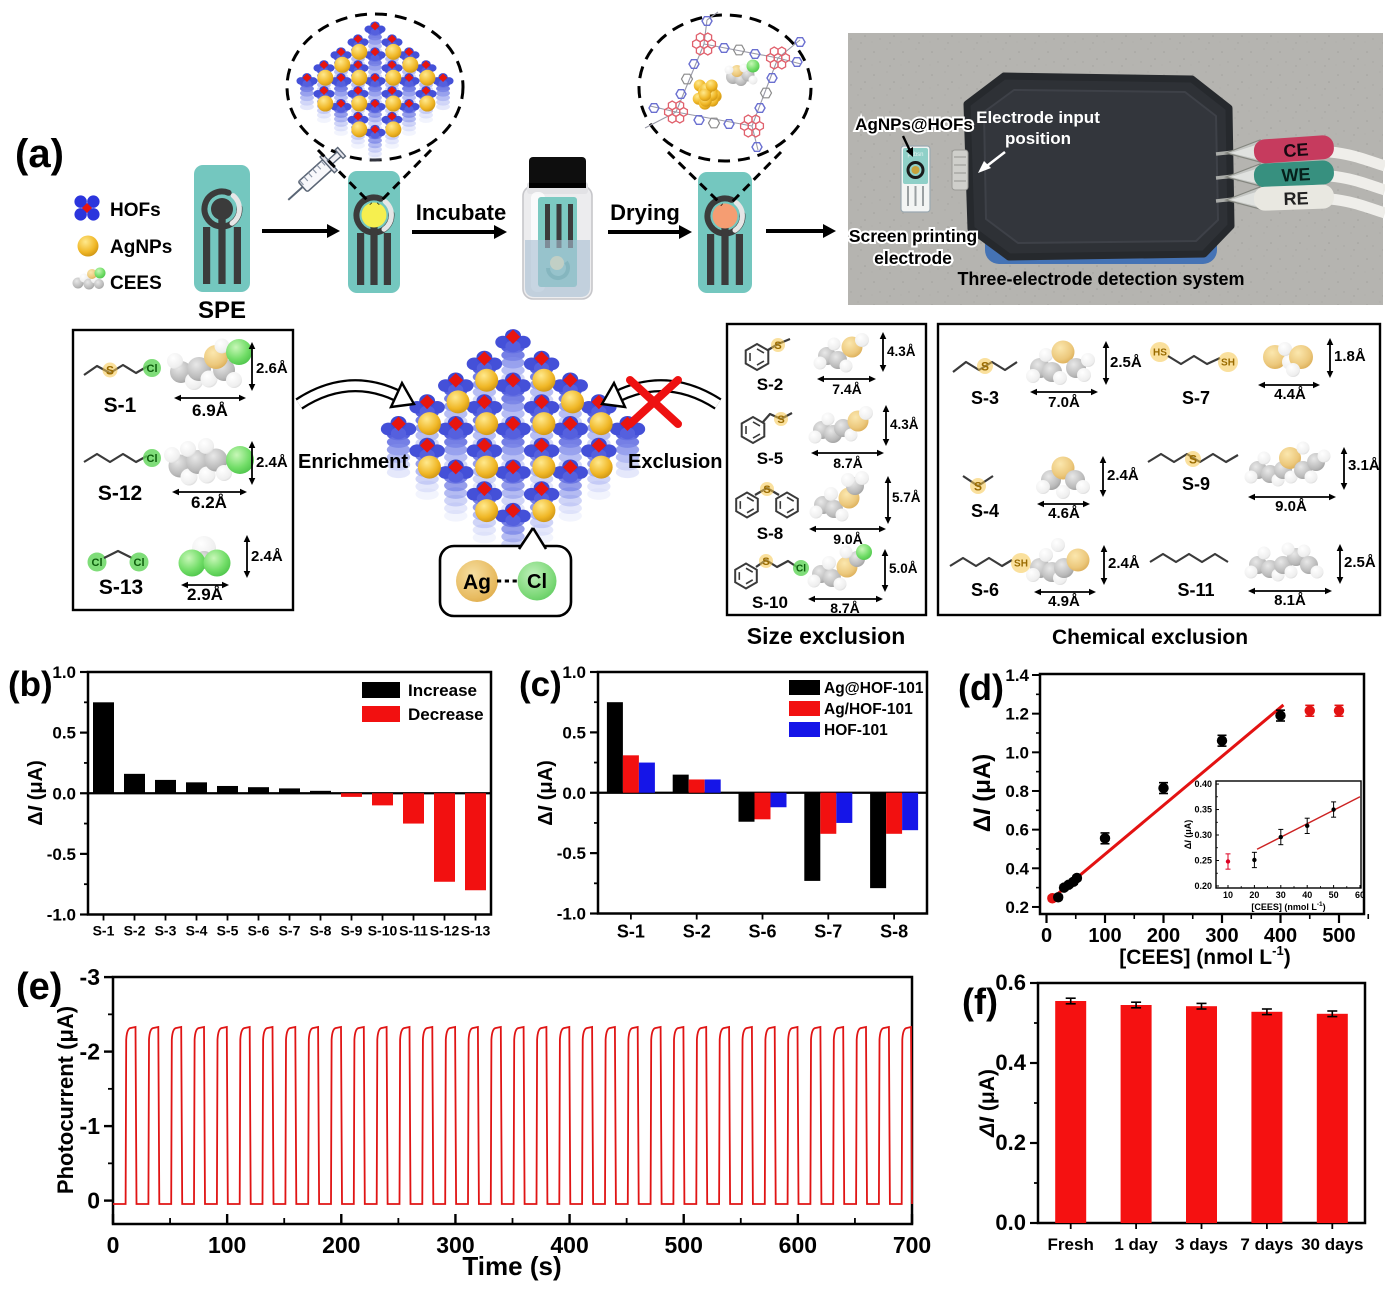 This screenshot has width=1385, height=1297. Describe the element at coordinates (476, 931) in the screenshot. I see `svg-text: S-13` at that location.